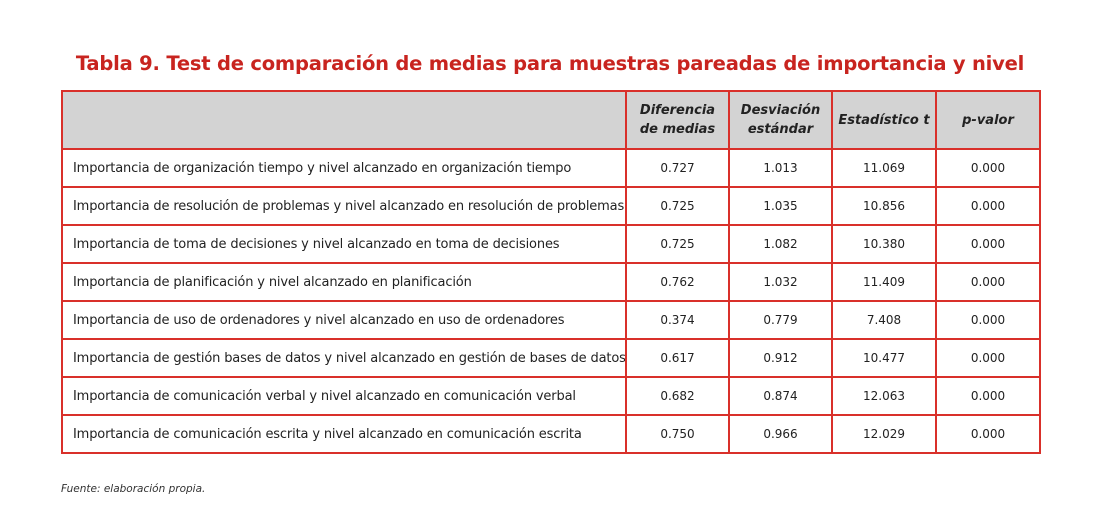  Describe the element at coordinates (677, 320) in the screenshot. I see `mean-diff-cell: 0.374` at that location.